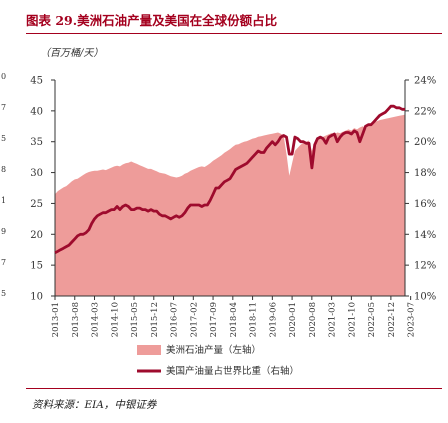 Image resolution: width=448 pixels, height=423 pixels. Describe the element at coordinates (234, 388) in the screenshot. I see `source-rule` at that location.